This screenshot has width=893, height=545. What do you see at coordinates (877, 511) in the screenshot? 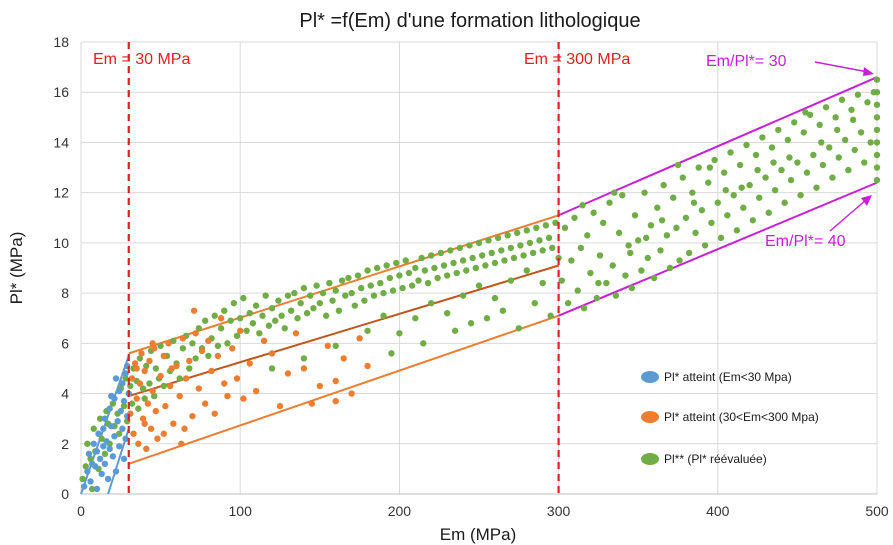
I see `x-tick-label: 500` at bounding box center [877, 511].